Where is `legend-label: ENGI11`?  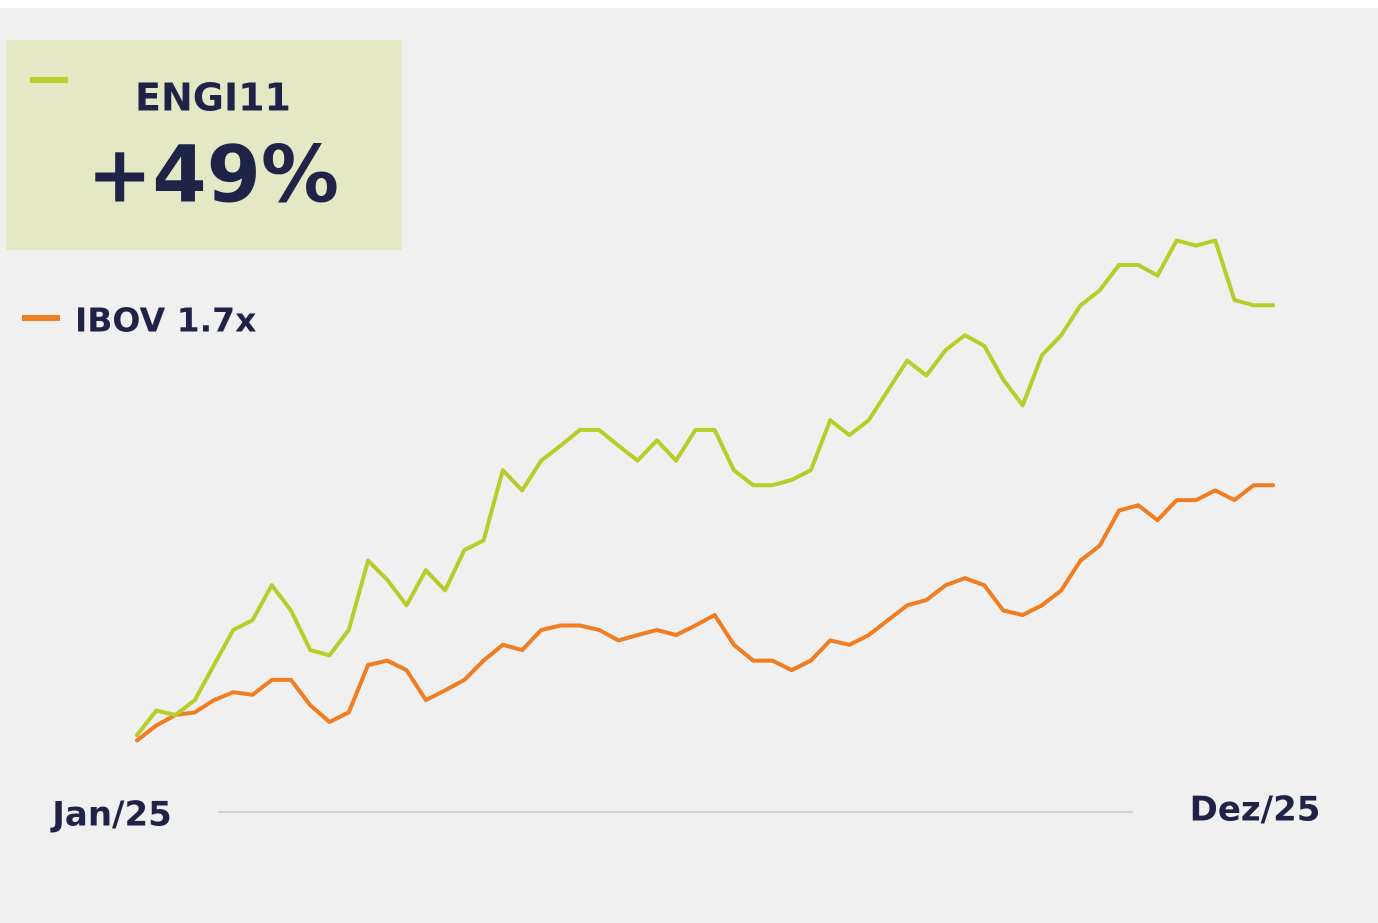
legend-label: ENGI11 is located at coordinates (213, 98).